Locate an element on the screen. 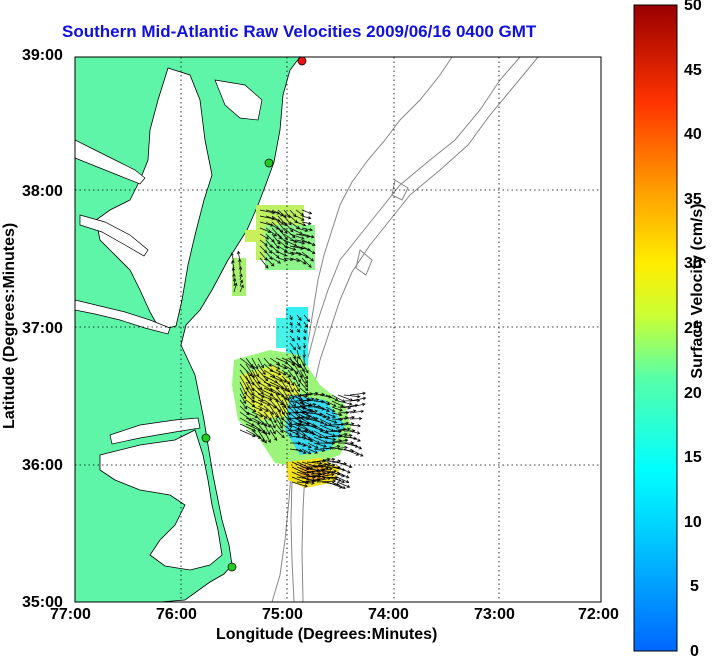 This screenshot has height=661, width=724. colorbar-tick-label: 50 is located at coordinates (693, 7).